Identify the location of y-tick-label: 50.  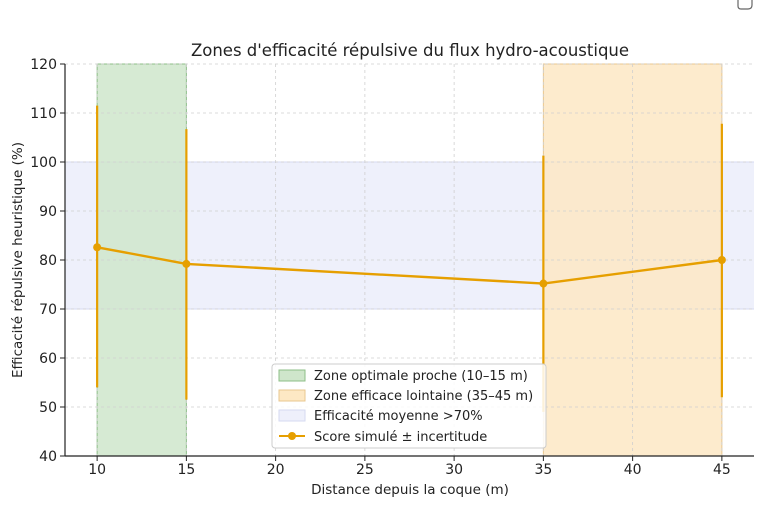
(48, 408).